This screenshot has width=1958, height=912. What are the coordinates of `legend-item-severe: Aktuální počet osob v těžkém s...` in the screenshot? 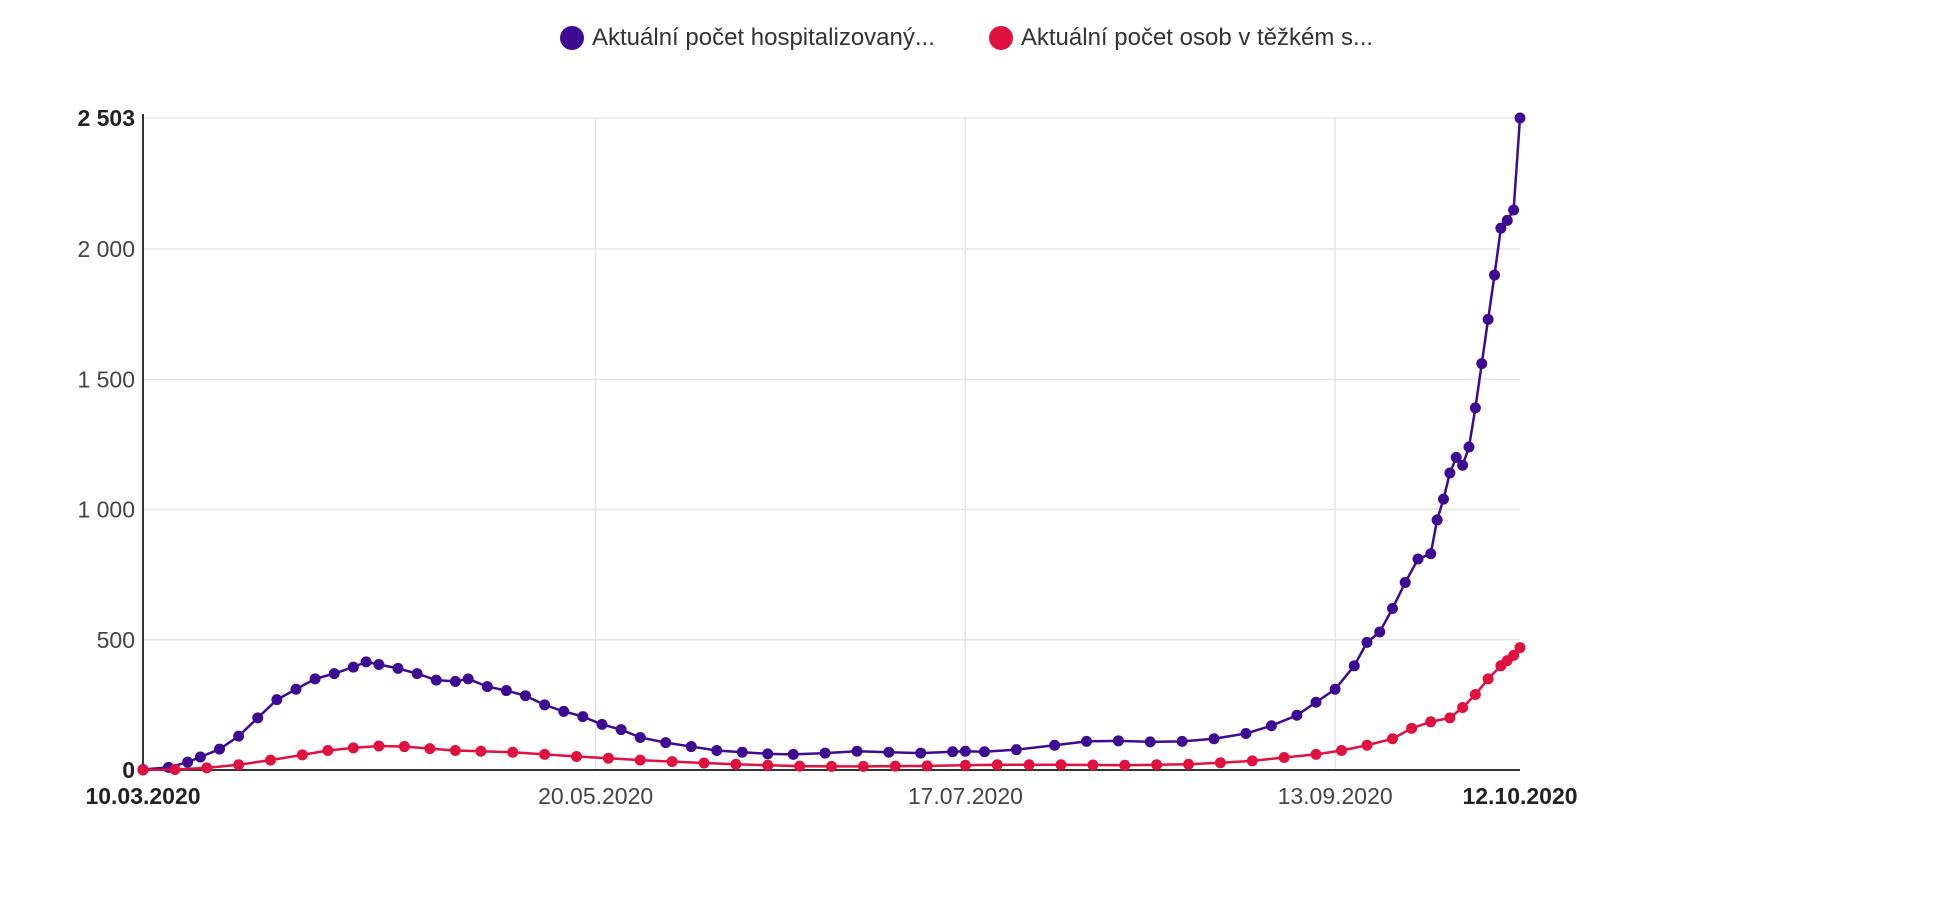 It's located at (1180, 38).